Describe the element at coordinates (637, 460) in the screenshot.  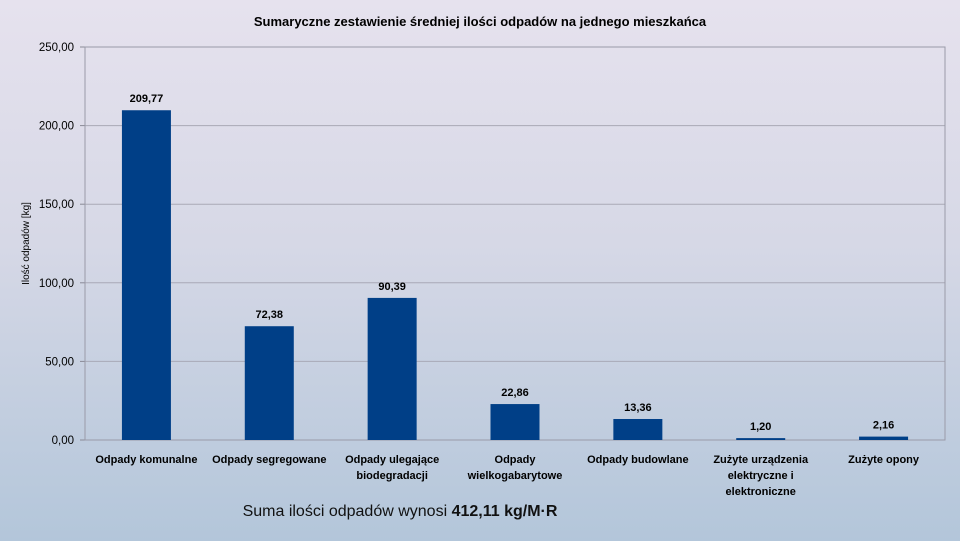
I see `x-tick-label: Odpady budowlane` at that location.